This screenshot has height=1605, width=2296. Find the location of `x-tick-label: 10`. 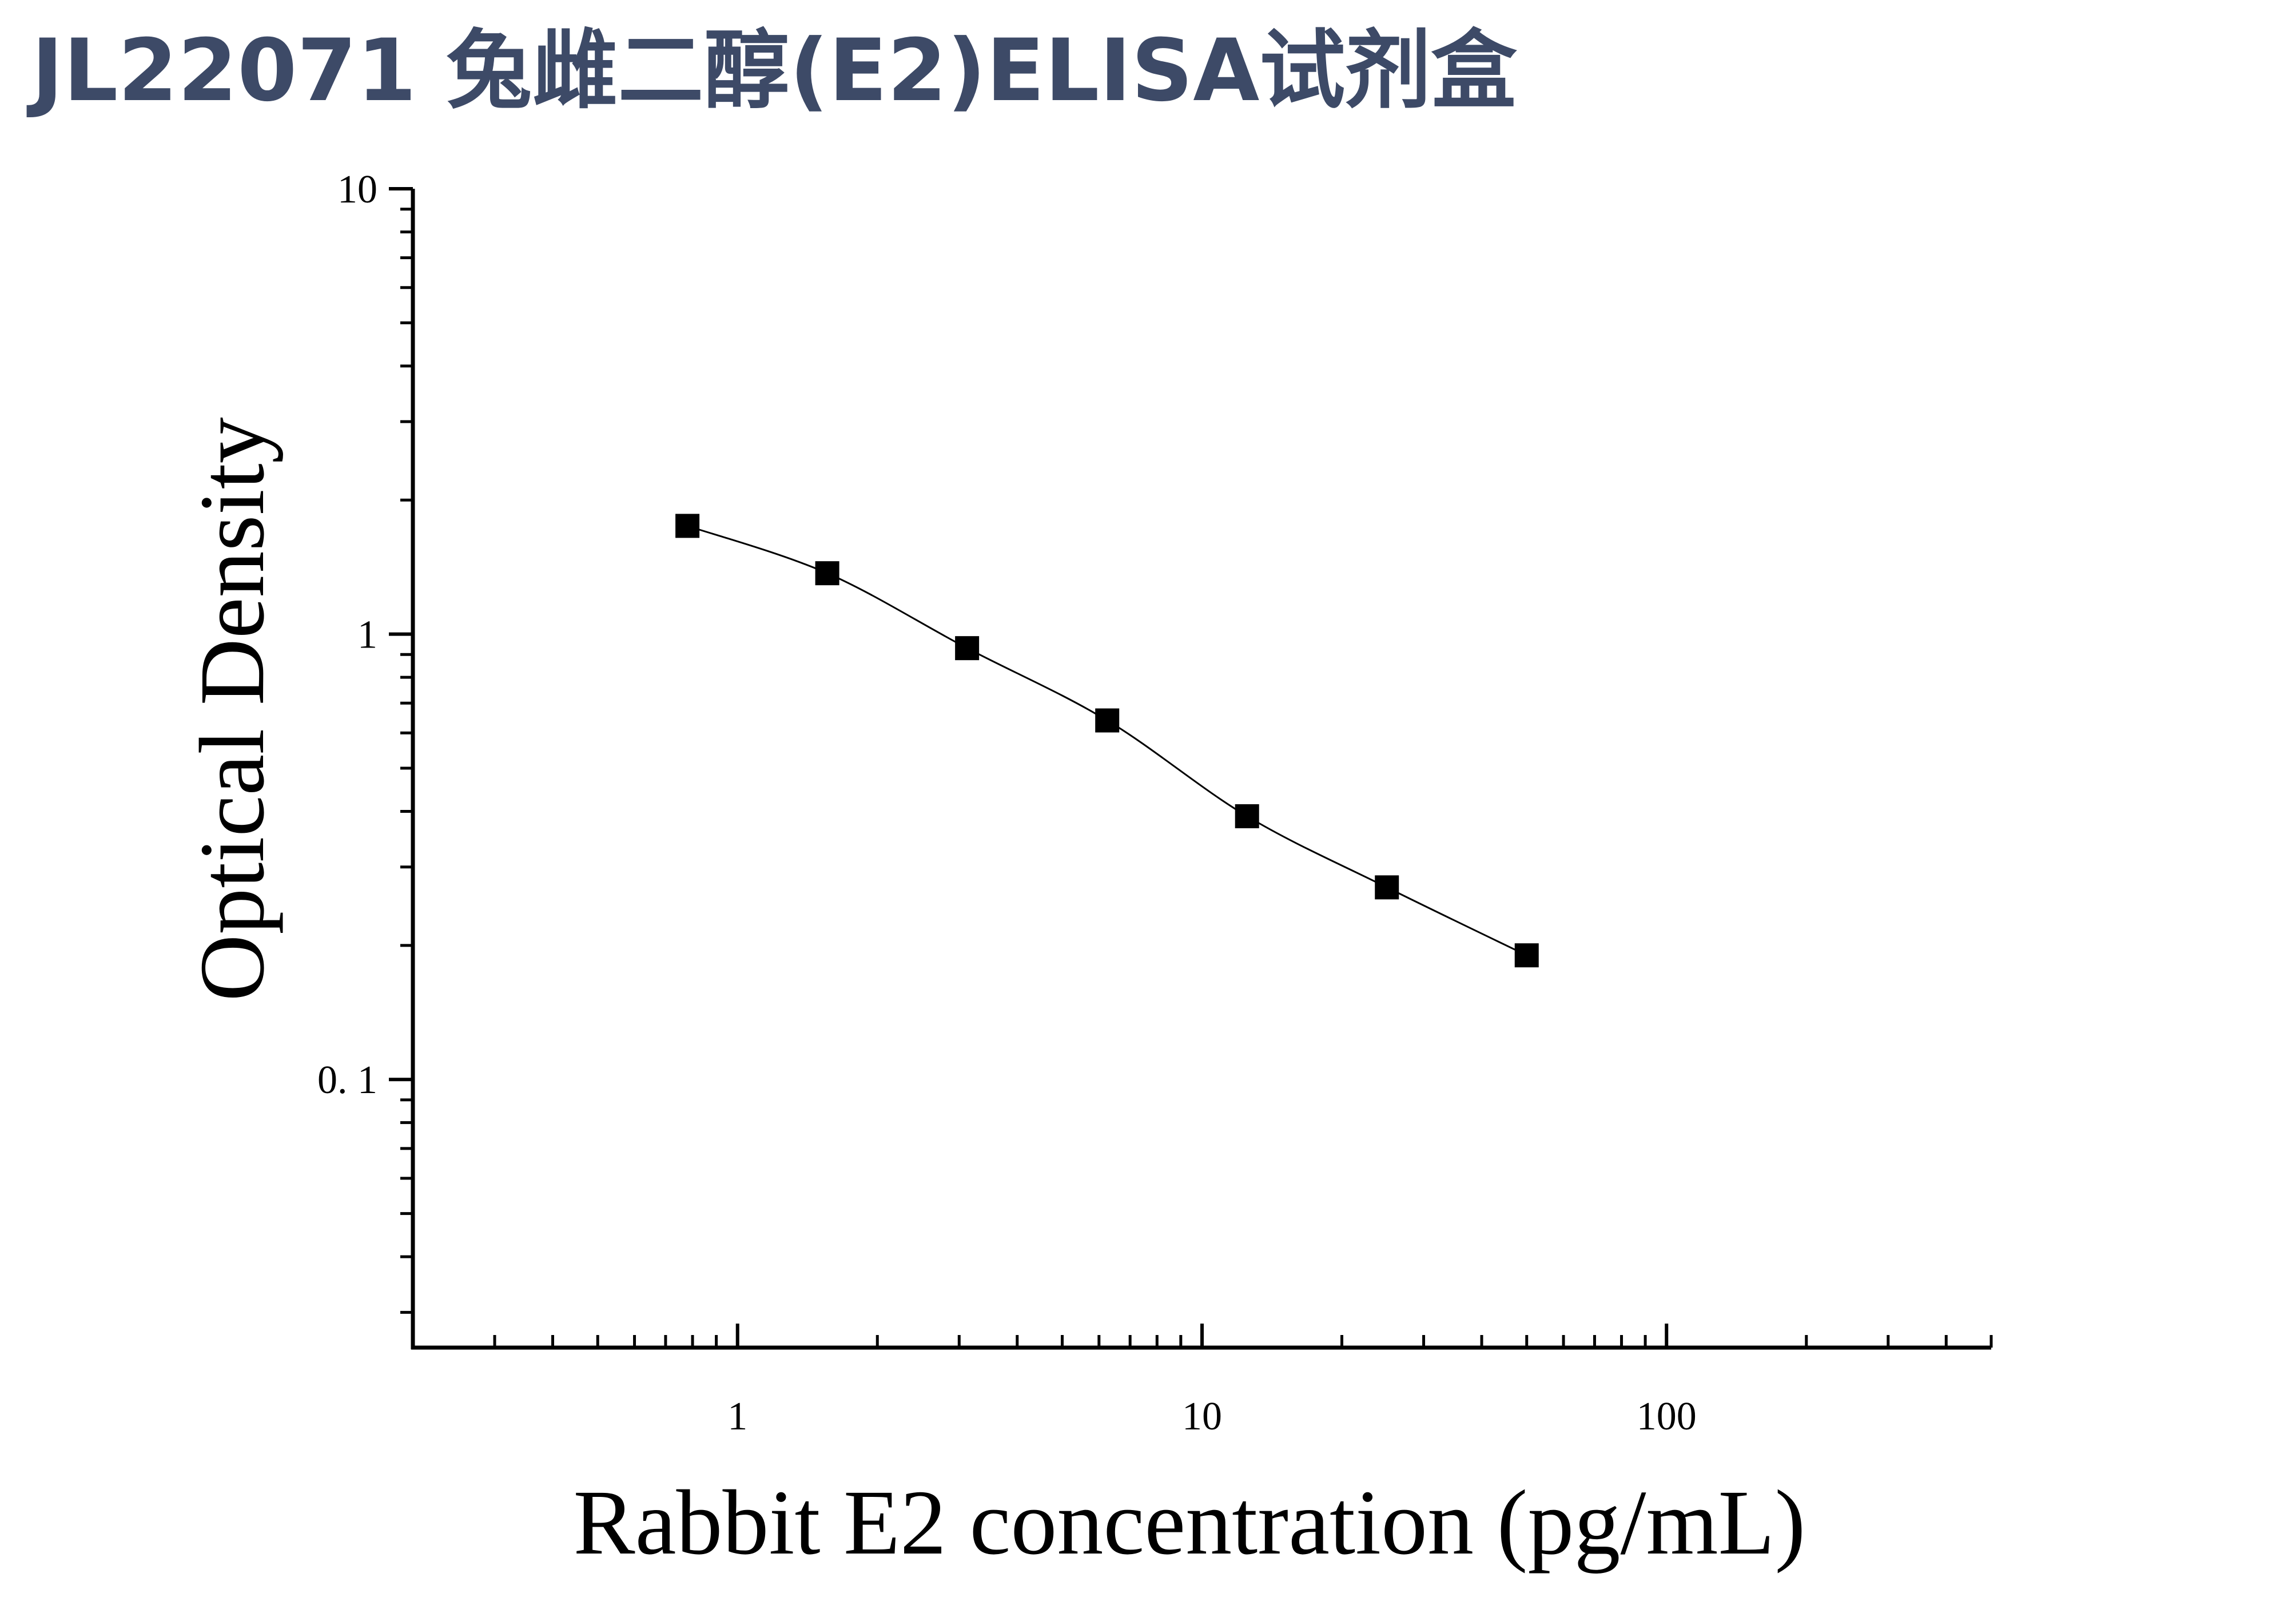

x-tick-label: 10 is located at coordinates (1202, 1417).